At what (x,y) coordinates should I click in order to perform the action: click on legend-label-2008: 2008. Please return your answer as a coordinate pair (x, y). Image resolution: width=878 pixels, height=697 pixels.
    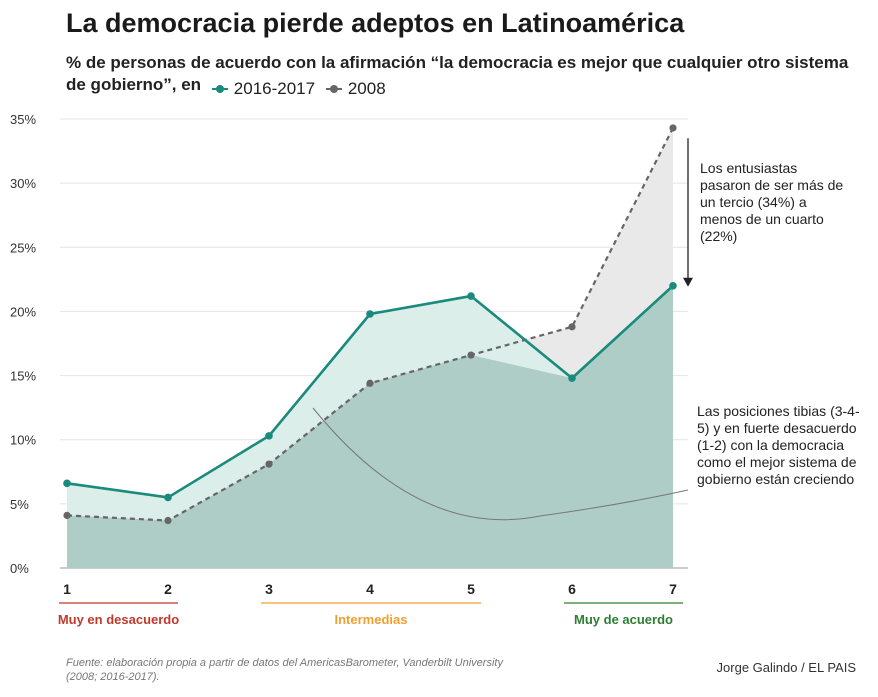
    Looking at the image, I should click on (366, 88).